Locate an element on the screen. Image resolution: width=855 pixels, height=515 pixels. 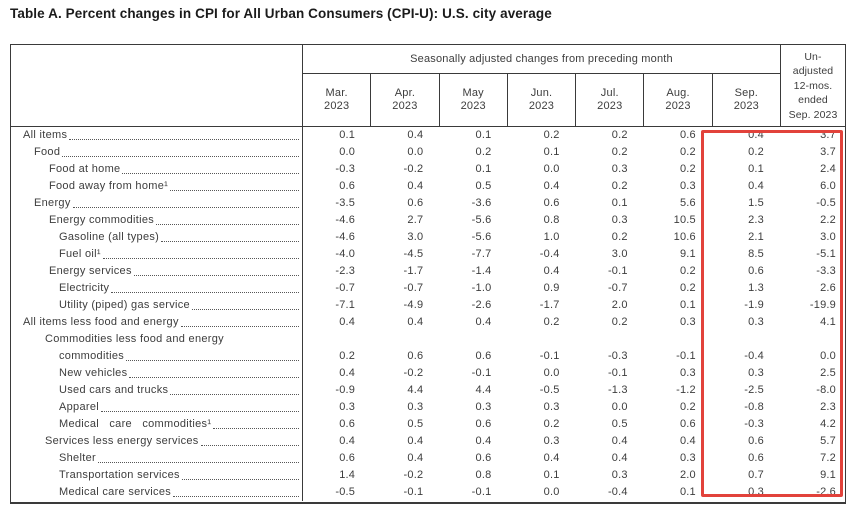
value-cell: -4.5 is located at coordinates (413, 254).